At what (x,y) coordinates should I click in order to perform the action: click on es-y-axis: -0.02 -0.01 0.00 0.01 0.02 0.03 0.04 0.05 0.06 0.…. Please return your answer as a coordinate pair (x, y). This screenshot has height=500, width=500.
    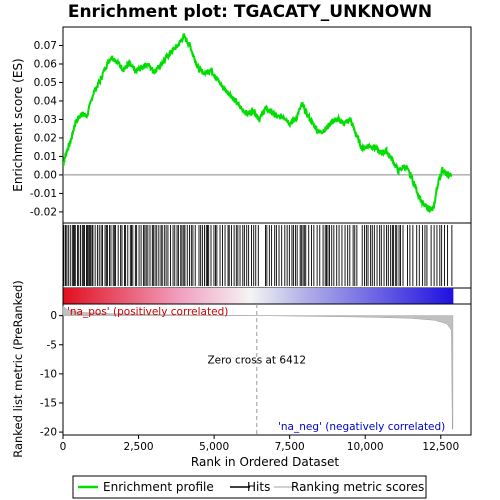
    Looking at the image, I should click on (46, 129).